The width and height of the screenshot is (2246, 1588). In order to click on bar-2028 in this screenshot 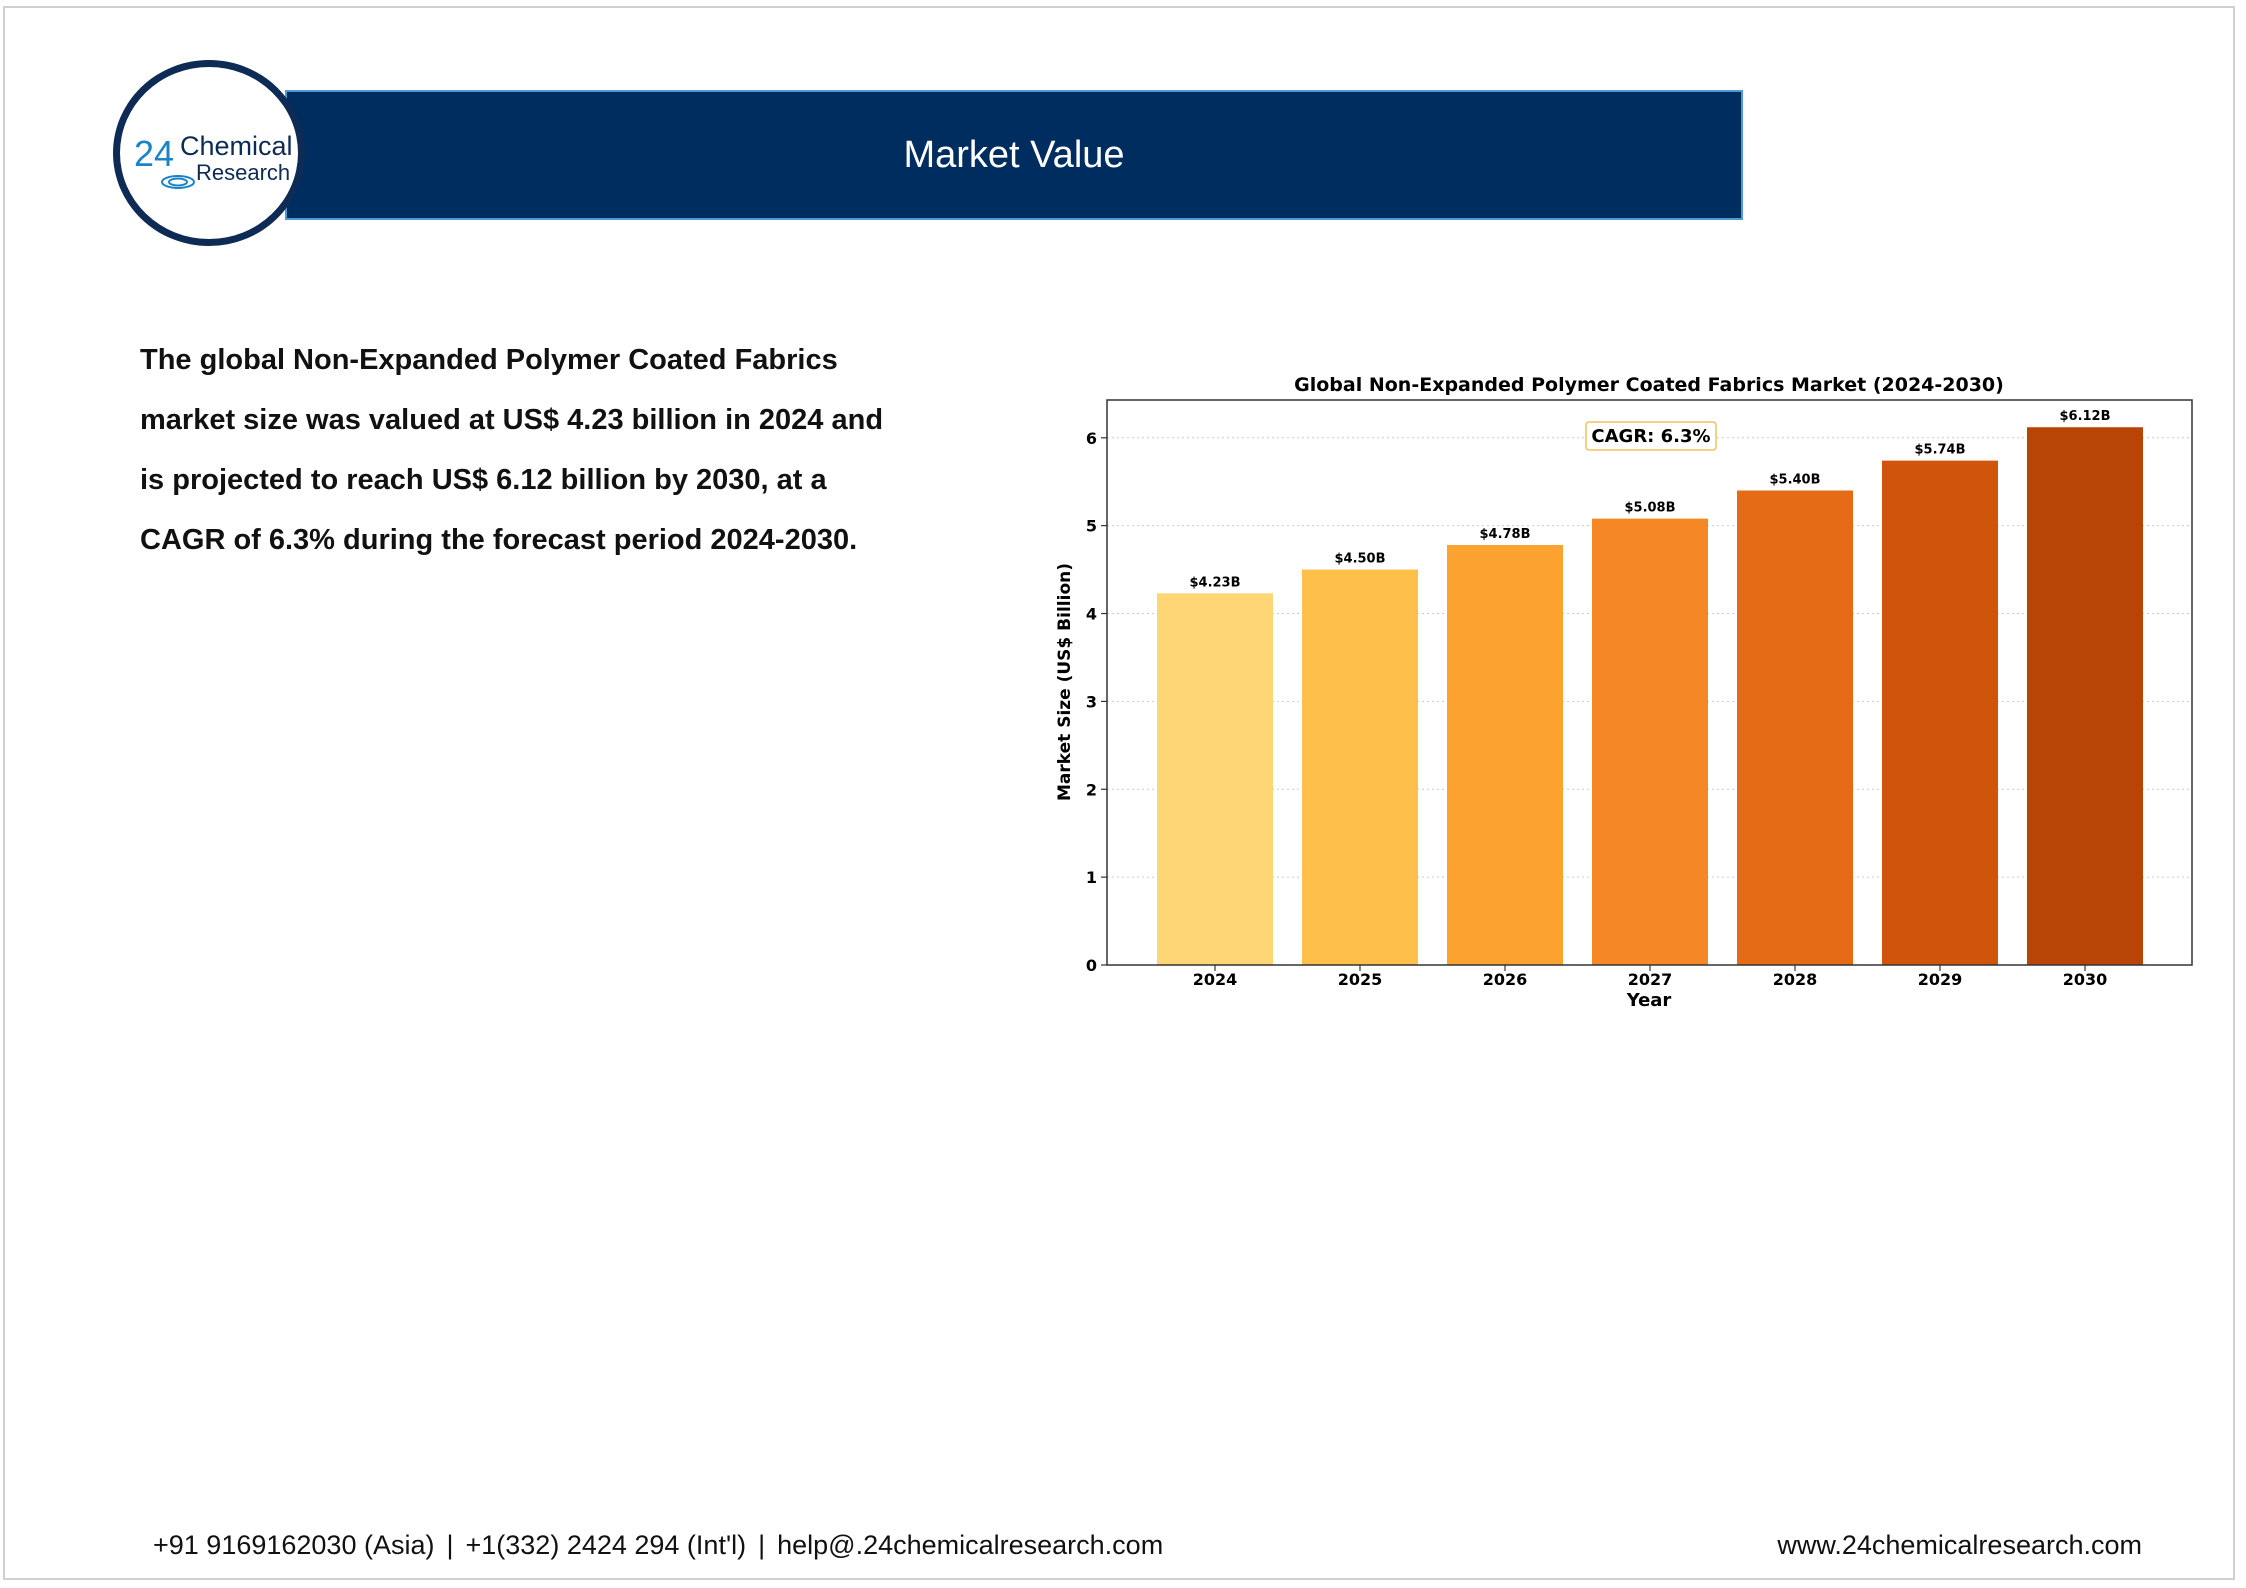, I will do `click(1795, 727)`.